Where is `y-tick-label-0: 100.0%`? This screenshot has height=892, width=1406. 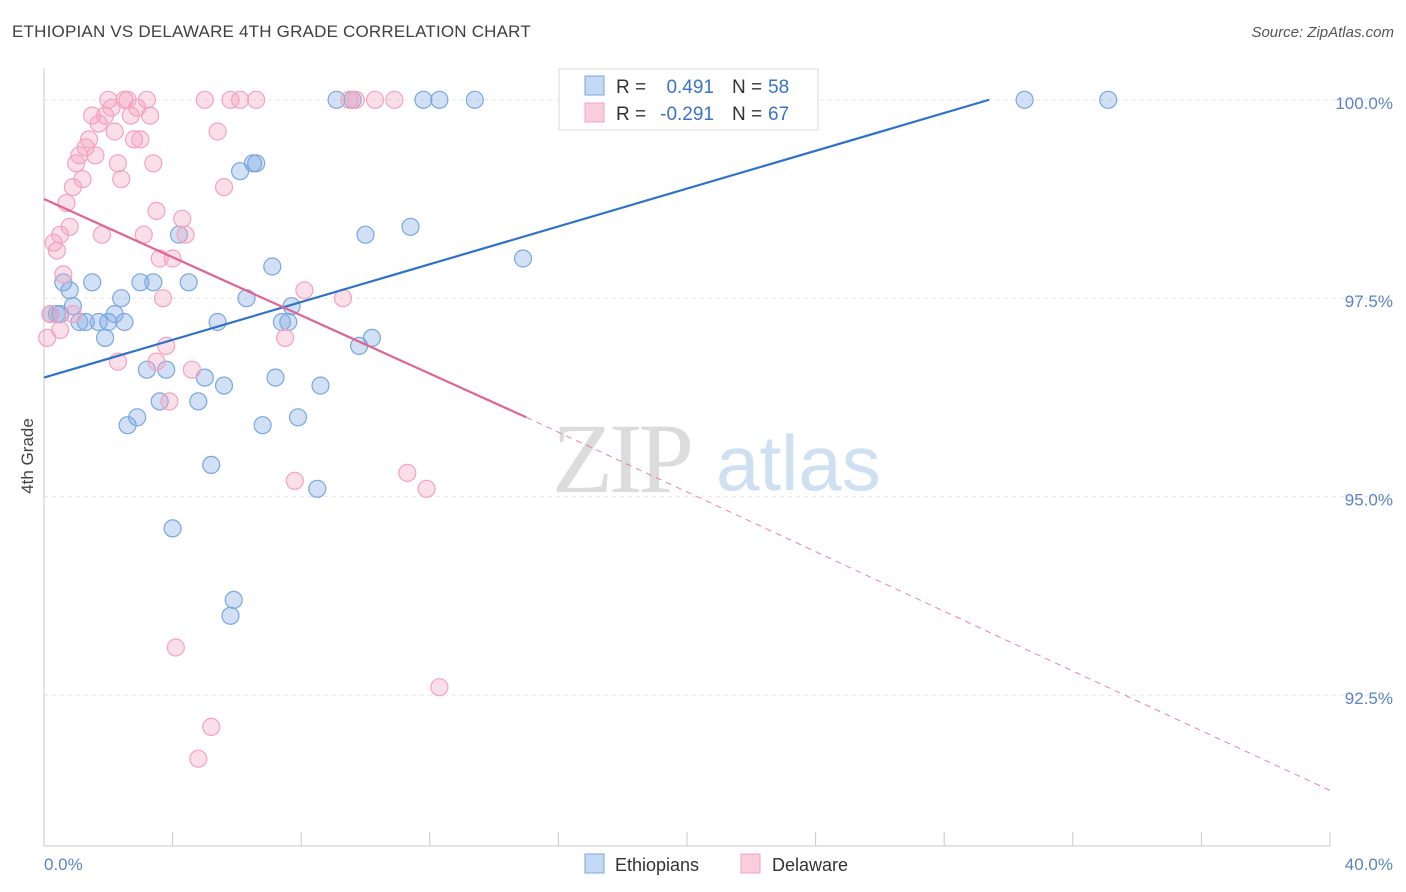
y-tick-label-0: 100.0% is located at coordinates (1364, 103).